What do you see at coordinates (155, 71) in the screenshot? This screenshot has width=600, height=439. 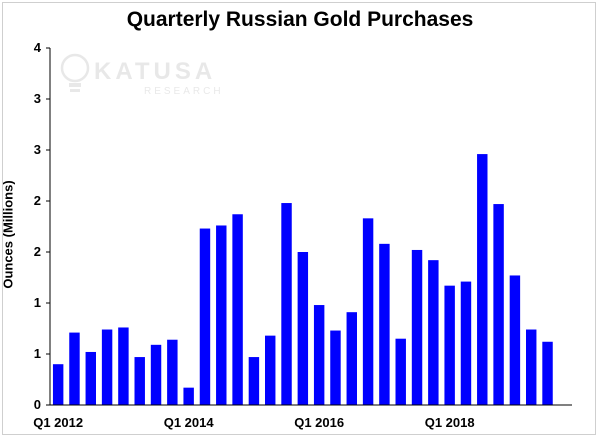 I see `watermark-name: KATUSA` at bounding box center [155, 71].